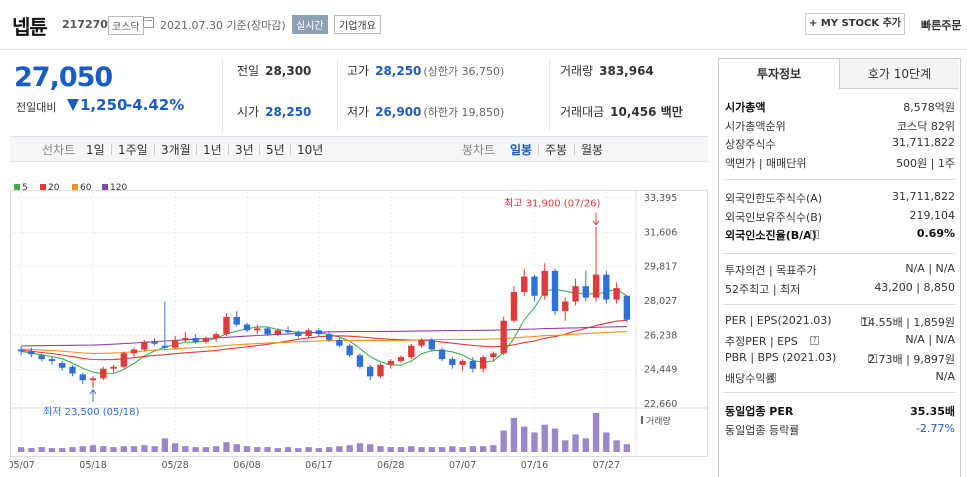 This screenshot has width=967, height=477. Describe the element at coordinates (398, 112) in the screenshot. I see `low-value: 26,900` at that location.